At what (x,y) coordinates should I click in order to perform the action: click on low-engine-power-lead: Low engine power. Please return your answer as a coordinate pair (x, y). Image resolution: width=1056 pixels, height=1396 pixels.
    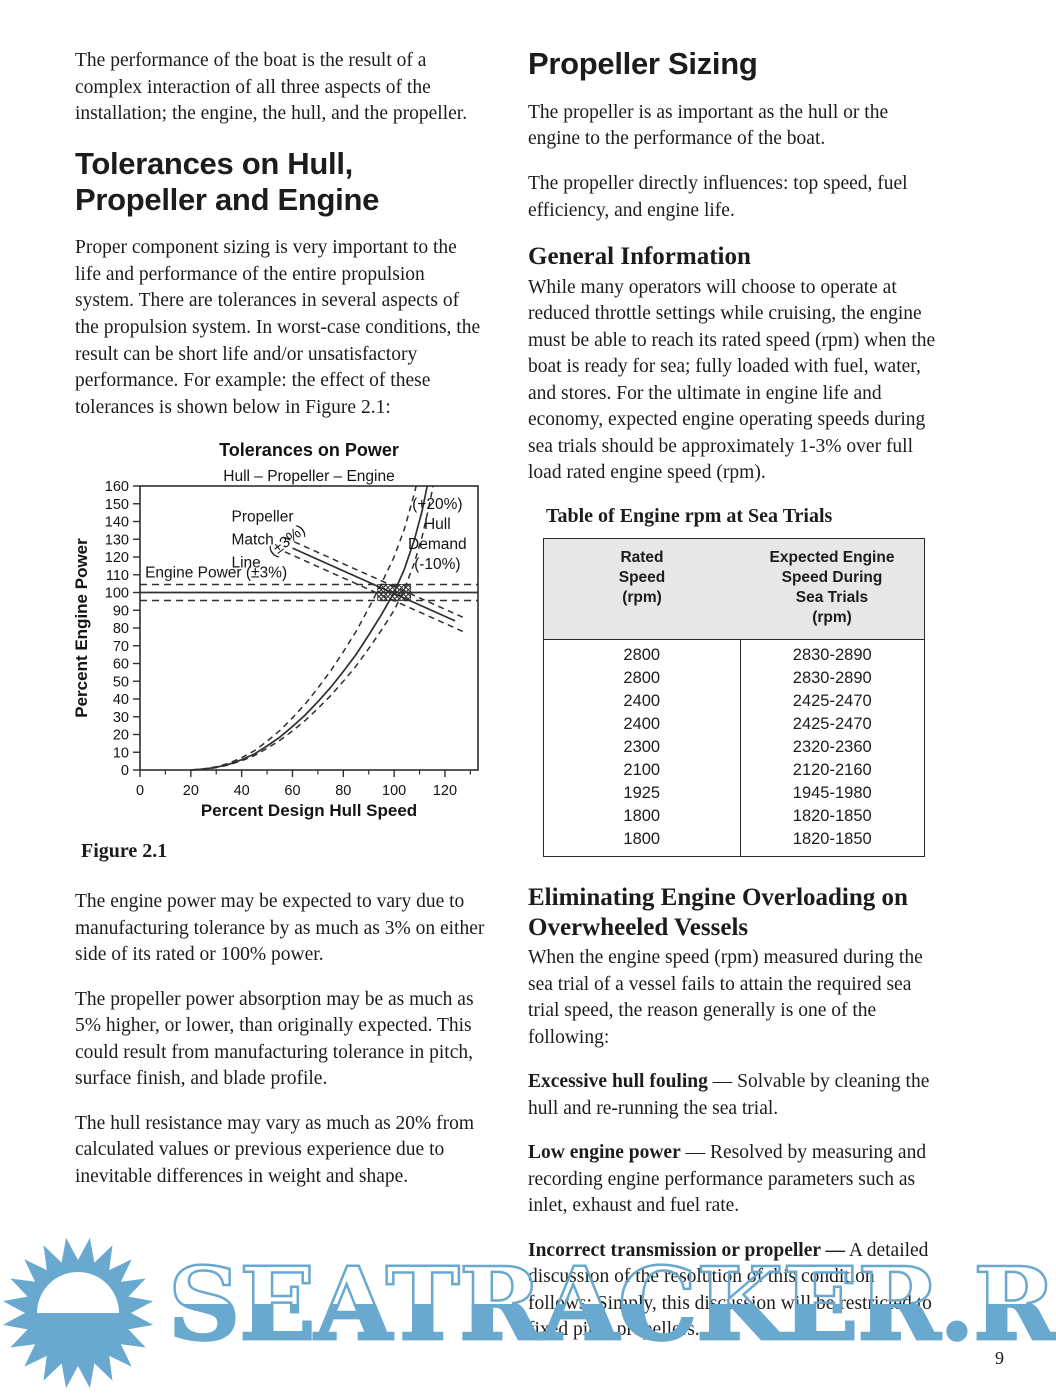
    Looking at the image, I should click on (604, 1153).